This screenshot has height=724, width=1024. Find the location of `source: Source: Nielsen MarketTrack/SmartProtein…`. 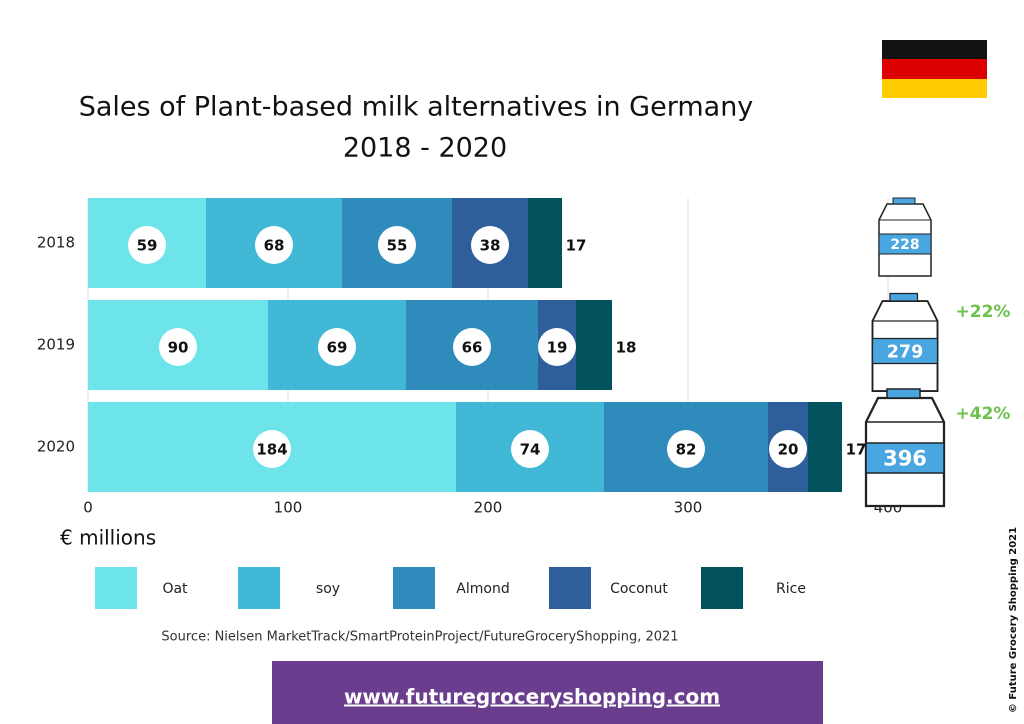

source: Source: Nielsen MarketTrack/SmartProtein… is located at coordinates (419, 637).